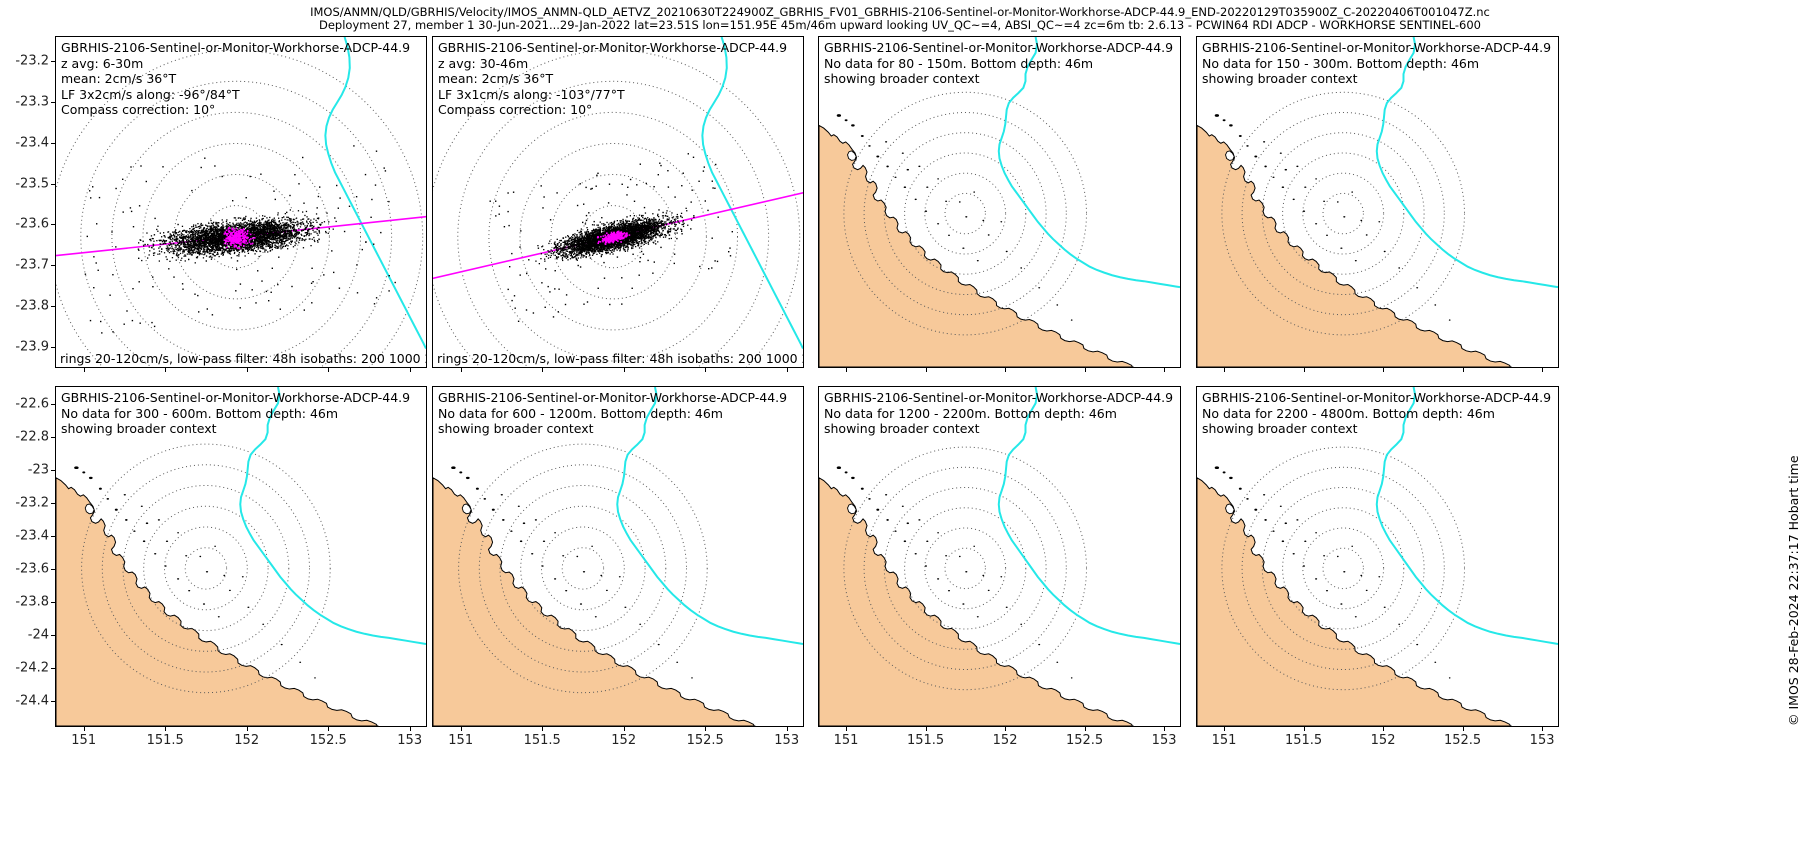  Describe the element at coordinates (1793, 590) in the screenshot. I see `imos-credit-label: © IMOS 28-Feb-2024 22:37:17 Hobart time` at that location.